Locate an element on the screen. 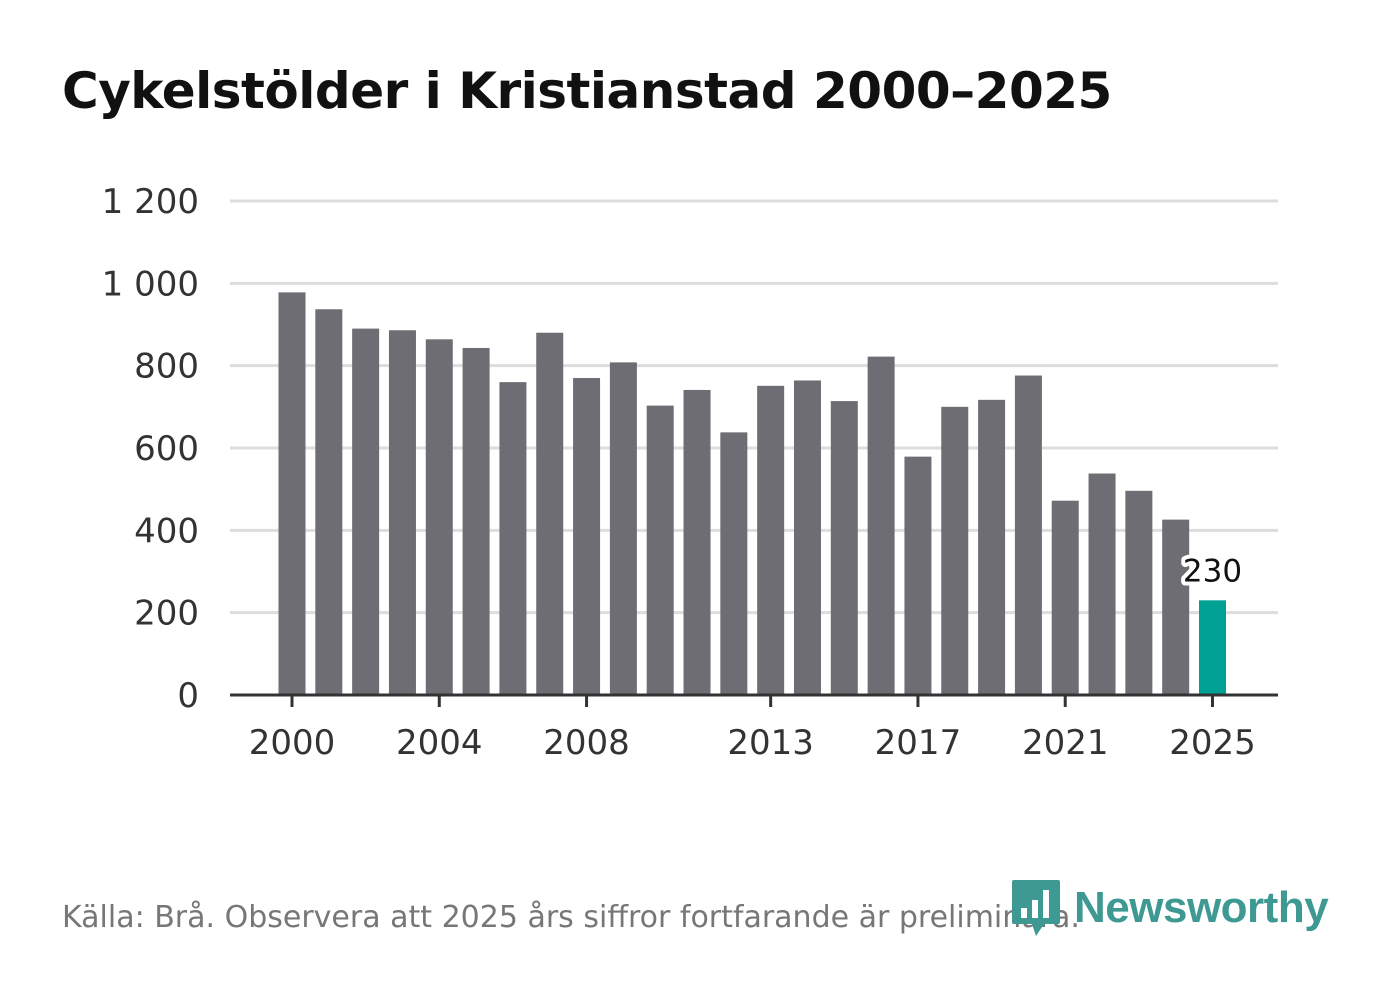 The width and height of the screenshot is (1382, 999). y-tick-label: 1 200 is located at coordinates (150, 202).